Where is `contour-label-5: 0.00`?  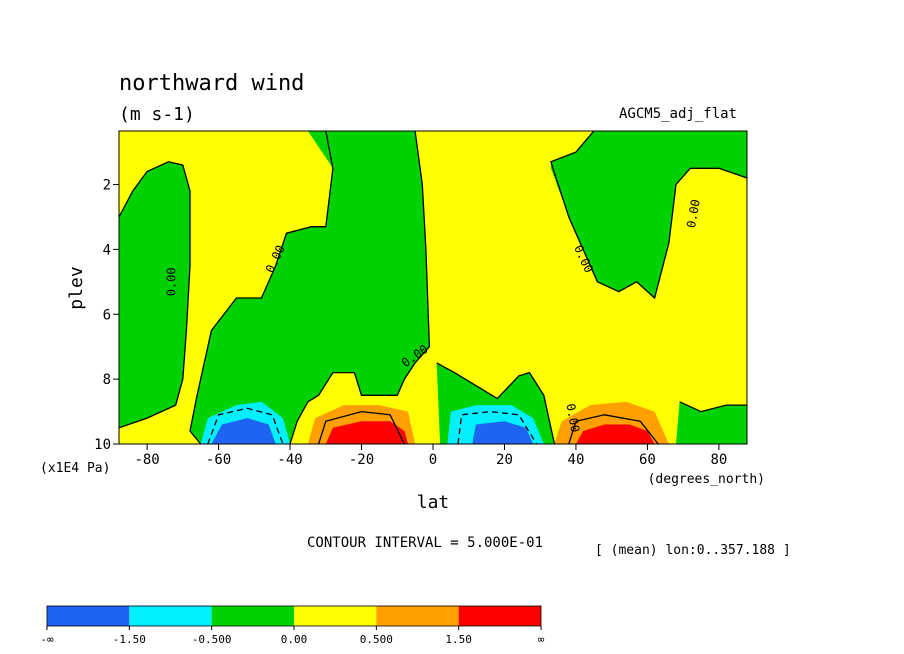 contour-label-5: 0.00 is located at coordinates (572, 418).